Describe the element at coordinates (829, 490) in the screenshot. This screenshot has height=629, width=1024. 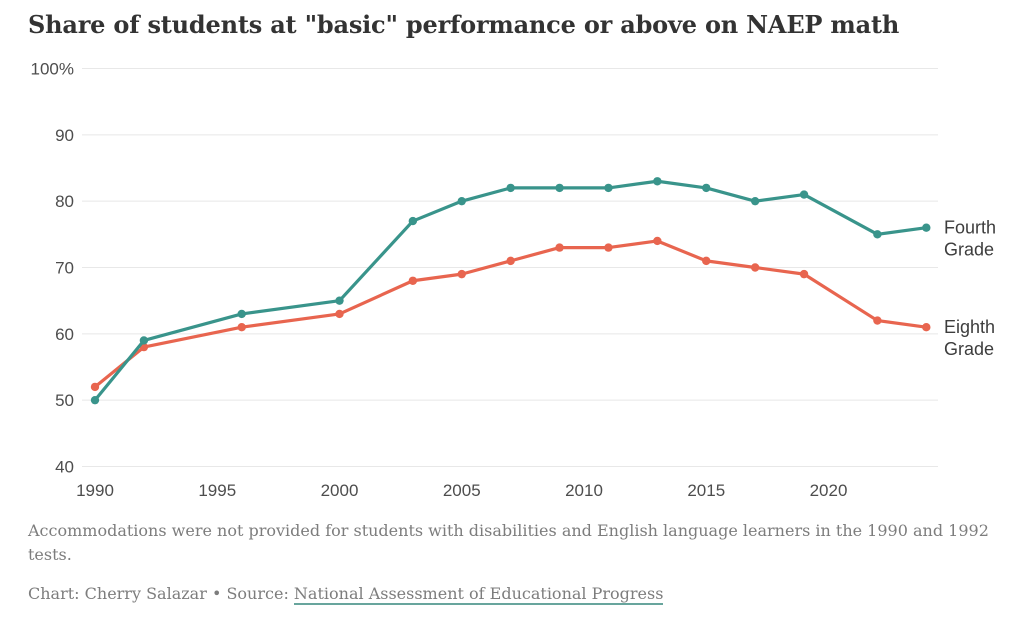
I see `x-tick-label: 2020` at that location.